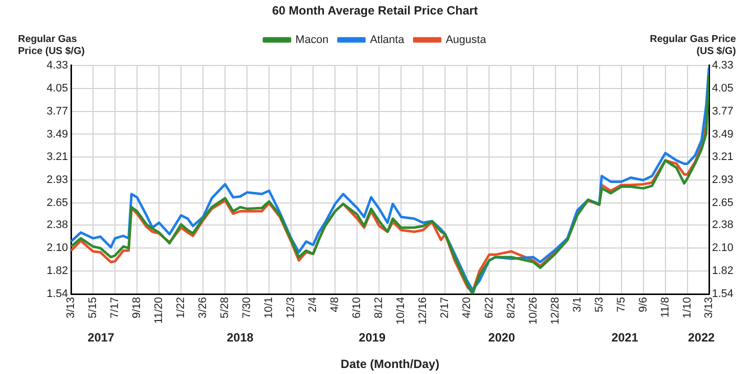  Describe the element at coordinates (723, 203) in the screenshot. I see `y2-tick-label: 2.65` at that location.